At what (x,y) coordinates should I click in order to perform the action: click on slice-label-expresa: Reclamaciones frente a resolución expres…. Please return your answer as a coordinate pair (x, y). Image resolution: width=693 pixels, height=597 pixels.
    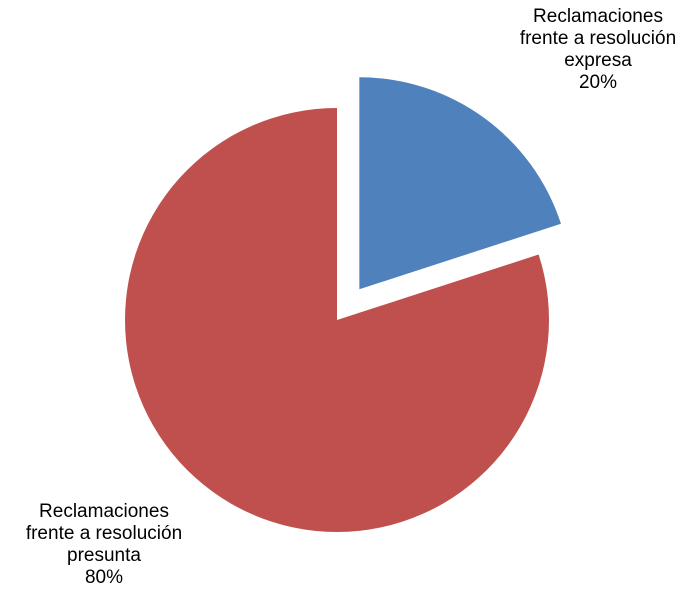
    Looking at the image, I should click on (595, 50).